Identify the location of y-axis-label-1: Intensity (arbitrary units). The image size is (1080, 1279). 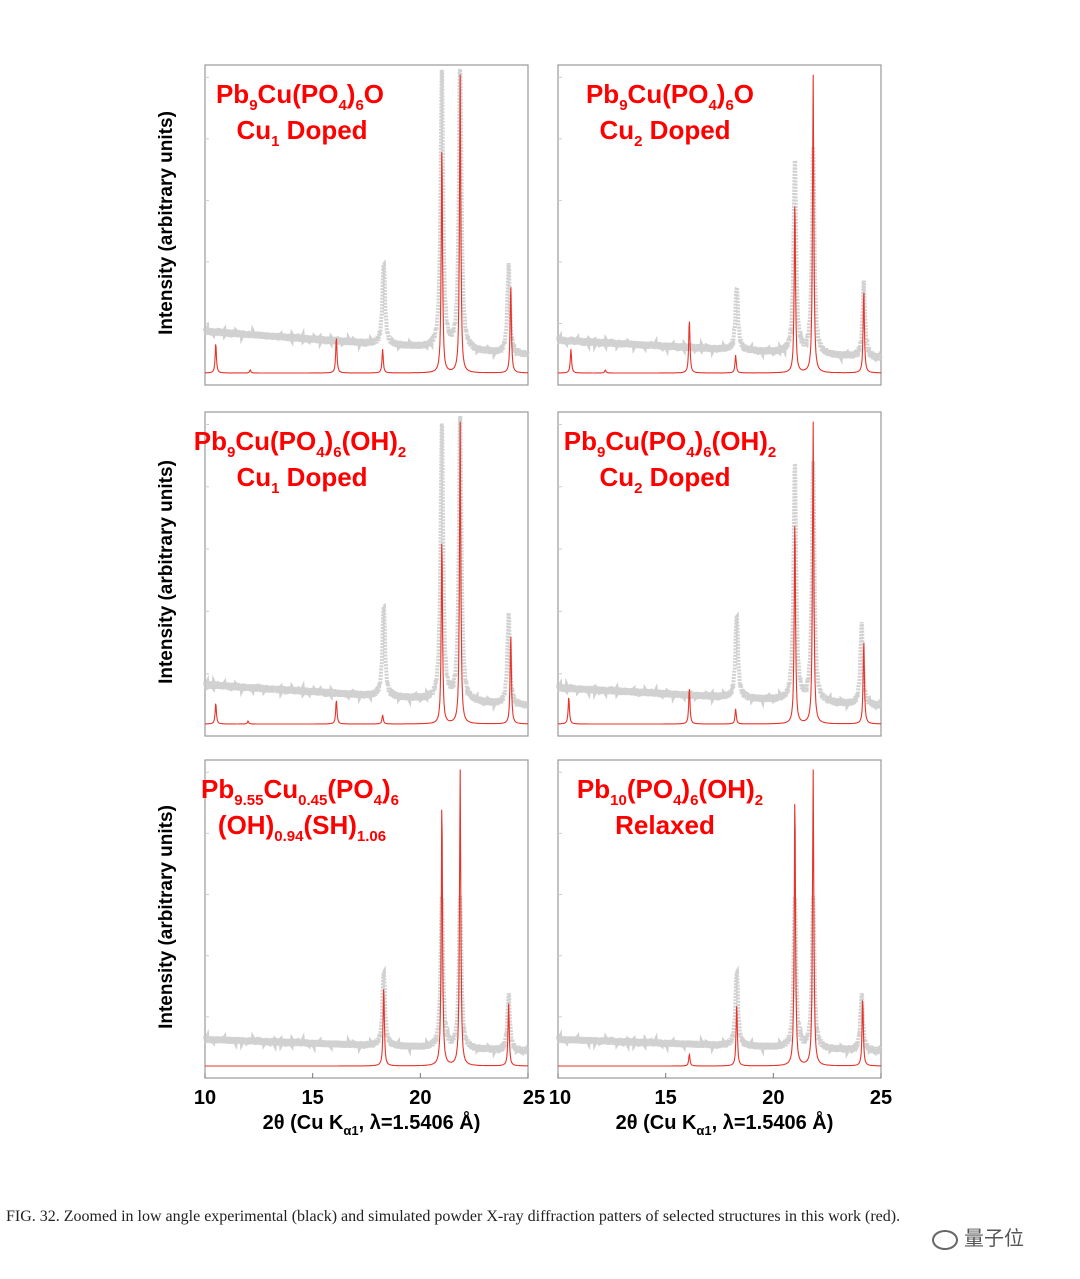
(166, 223).